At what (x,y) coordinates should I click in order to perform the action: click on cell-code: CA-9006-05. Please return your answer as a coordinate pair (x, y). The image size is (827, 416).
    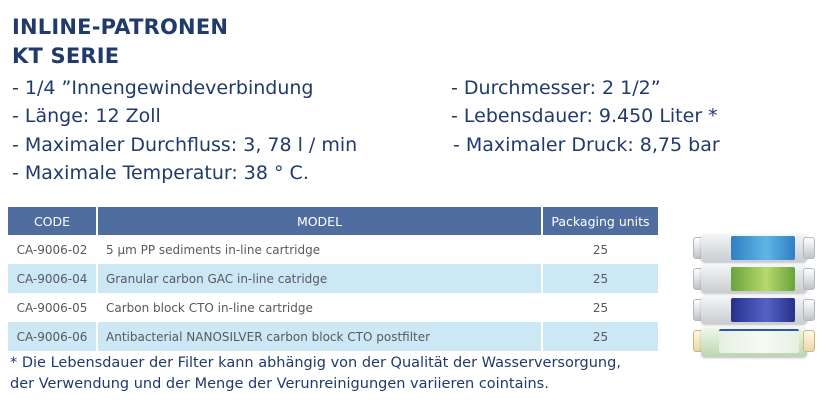
    Looking at the image, I should click on (53, 307).